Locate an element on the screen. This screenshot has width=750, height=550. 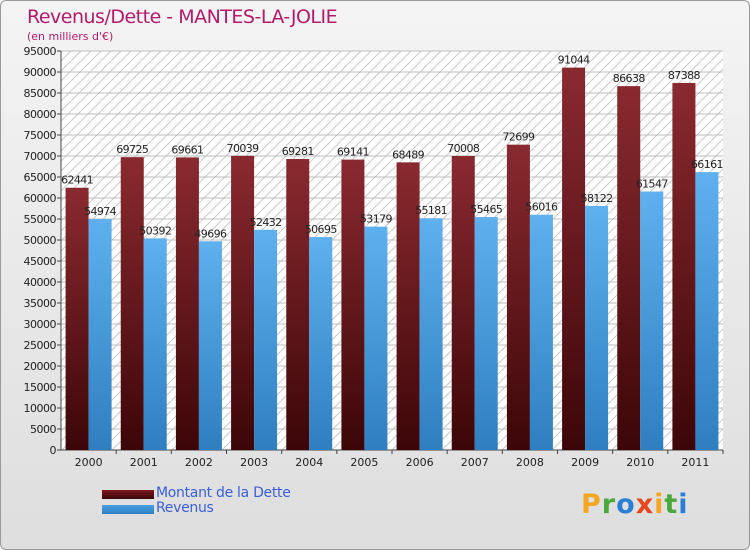
data-label-dette: 91044 is located at coordinates (574, 60).